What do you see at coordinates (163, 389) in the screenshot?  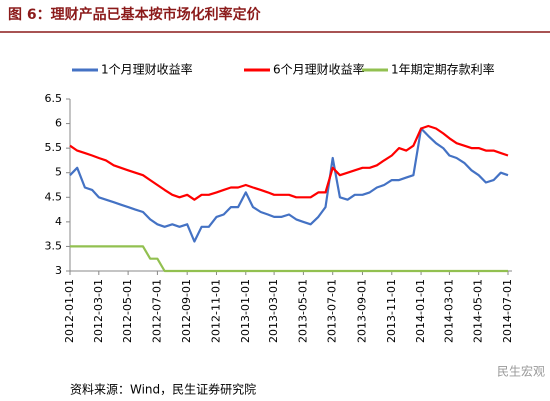 I see `source-note: 资料来源：Wind，民生证券研究院` at bounding box center [163, 389].